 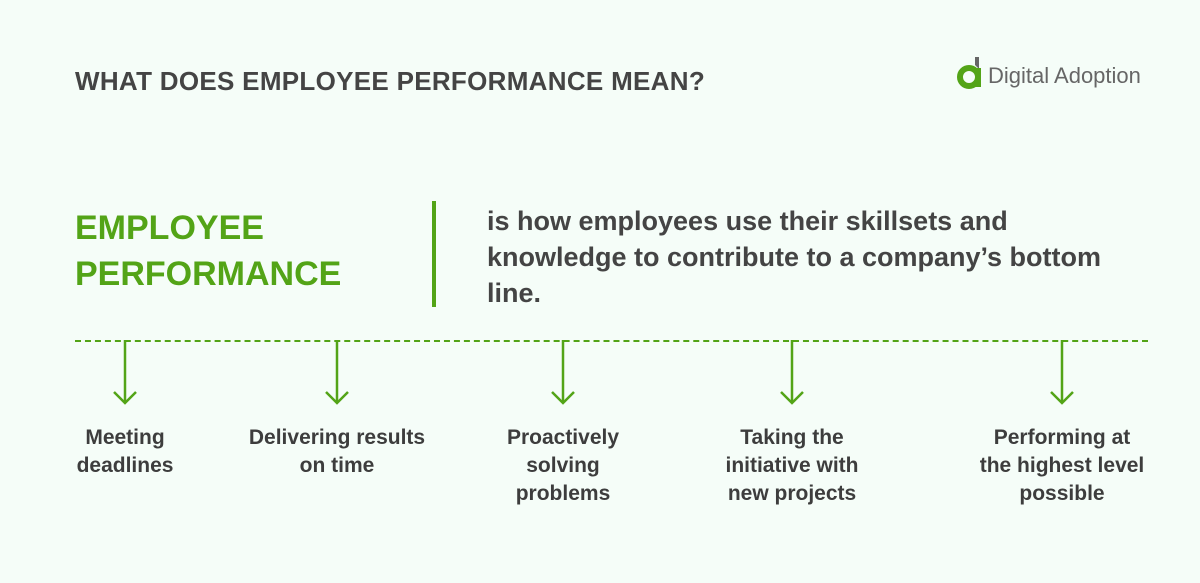 What do you see at coordinates (563, 465) in the screenshot?
I see `item-label: Proactively solving problems` at bounding box center [563, 465].